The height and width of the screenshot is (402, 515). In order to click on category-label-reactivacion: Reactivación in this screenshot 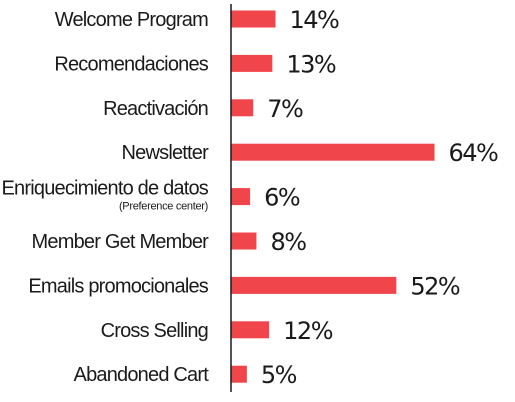, I will do `click(155, 109)`.